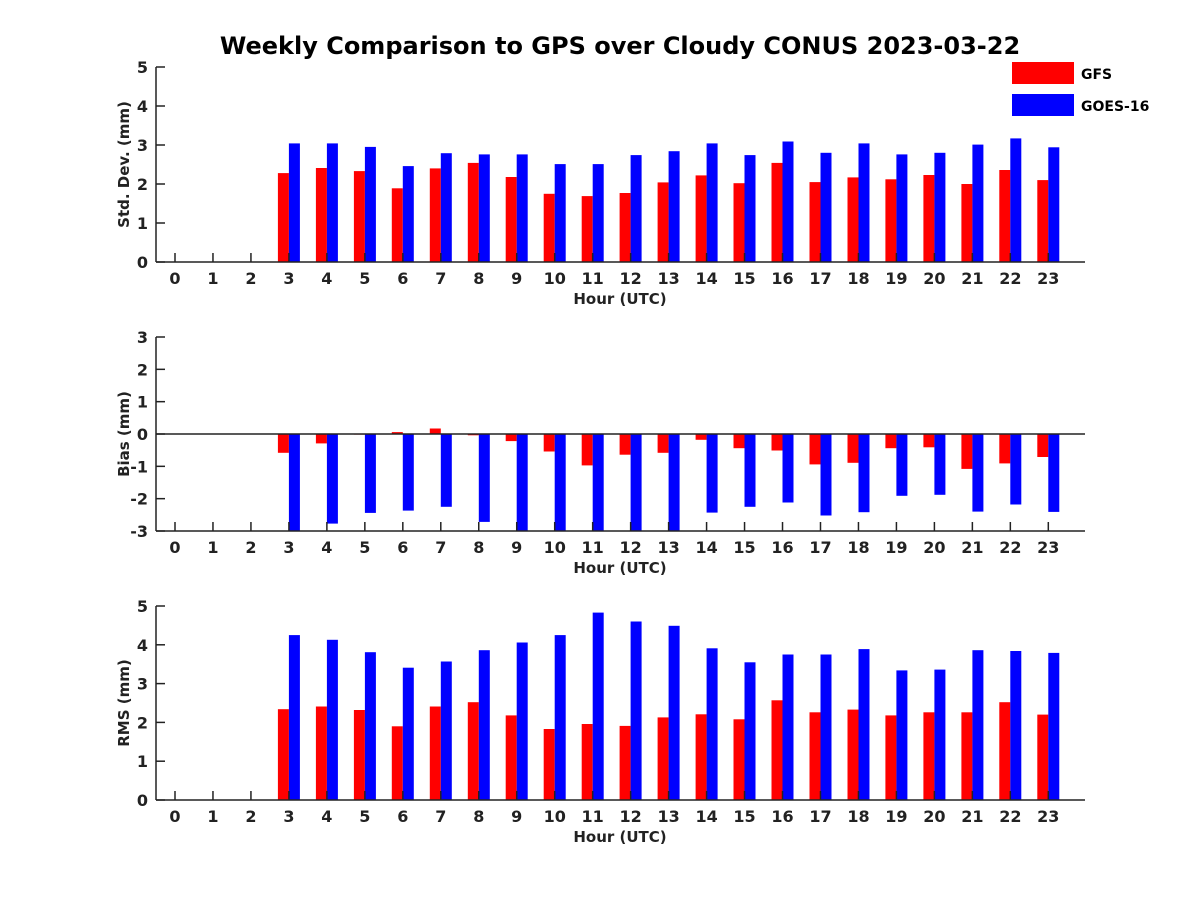 The width and height of the screenshot is (1200, 900). I want to click on x-tick-label: 19, so click(896, 547).